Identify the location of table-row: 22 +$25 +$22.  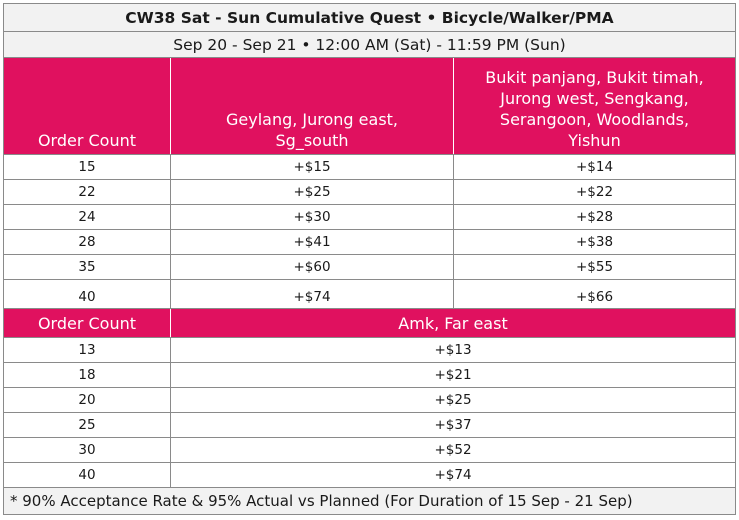
(369, 192).